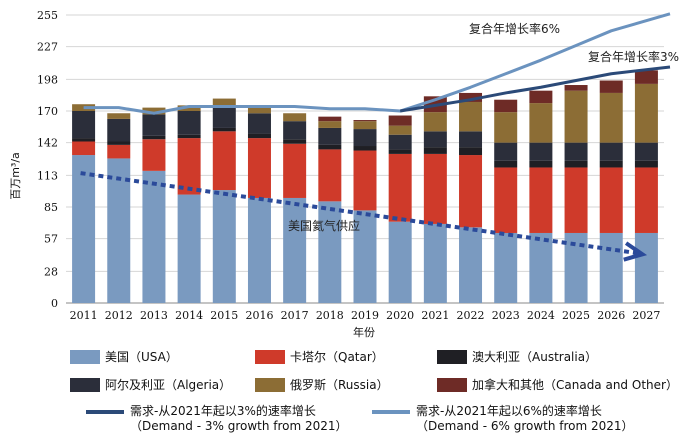 This screenshot has height=435, width=700. I want to click on x-tick-label: 2022, so click(471, 315).